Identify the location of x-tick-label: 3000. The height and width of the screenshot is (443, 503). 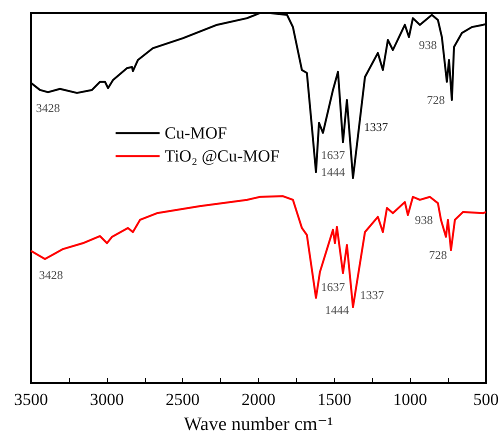
(107, 399).